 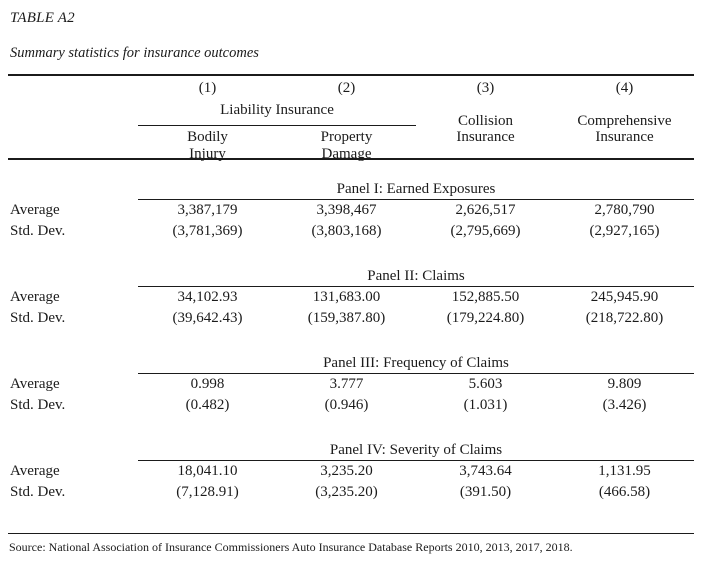 I want to click on panel-title: Panel I: Earned Exposures, so click(x=416, y=190).